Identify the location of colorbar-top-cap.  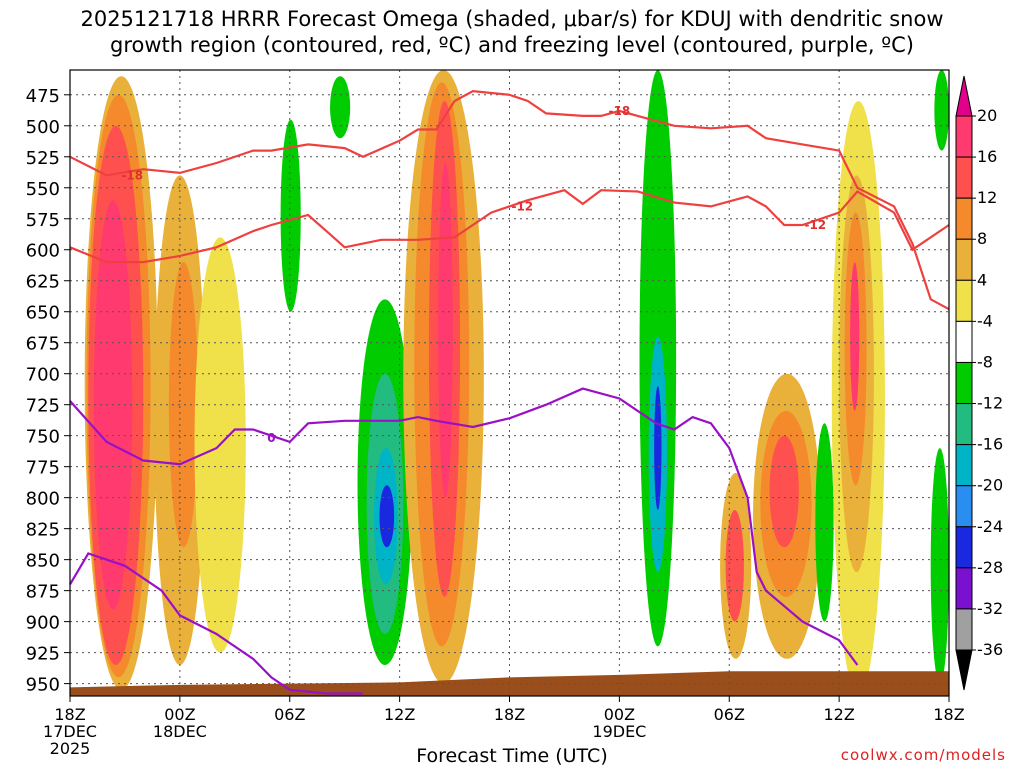
(964, 96).